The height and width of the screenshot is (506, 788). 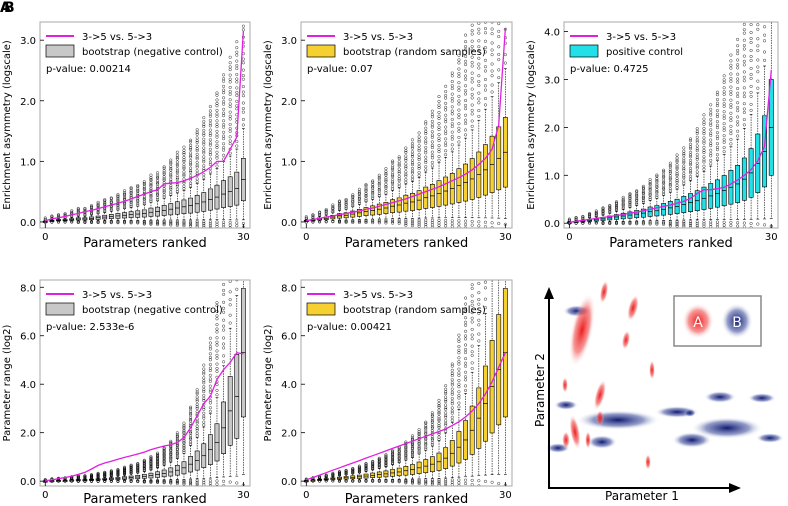 I want to click on series-line-p4, so click(x=144, y=416).